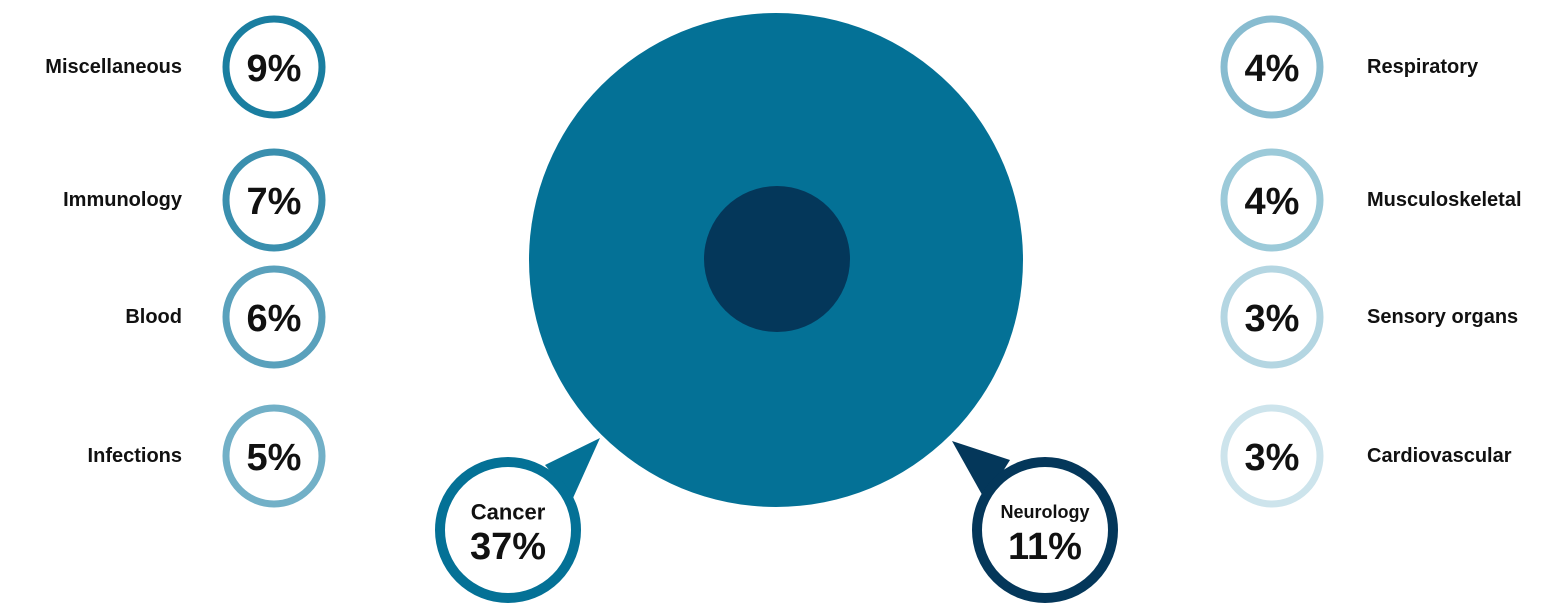 Image resolution: width=1559 pixels, height=607 pixels. I want to click on cardiovascular-ring, so click(1272, 456).